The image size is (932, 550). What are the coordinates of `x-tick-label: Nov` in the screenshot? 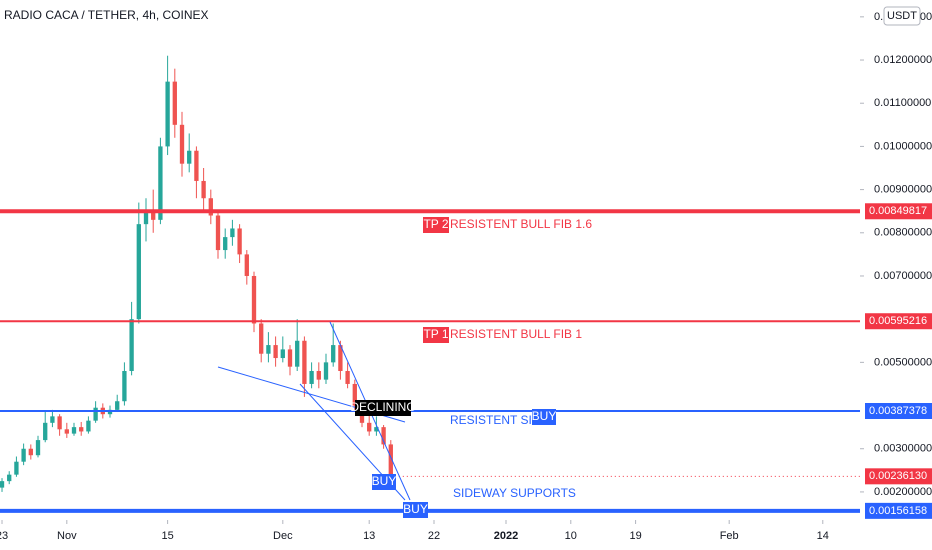 It's located at (67, 536).